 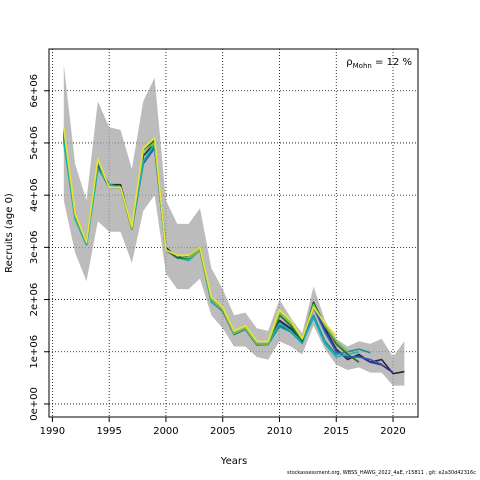 What do you see at coordinates (34, 91) in the screenshot?
I see `y-tick-label: 6e+06` at bounding box center [34, 91].